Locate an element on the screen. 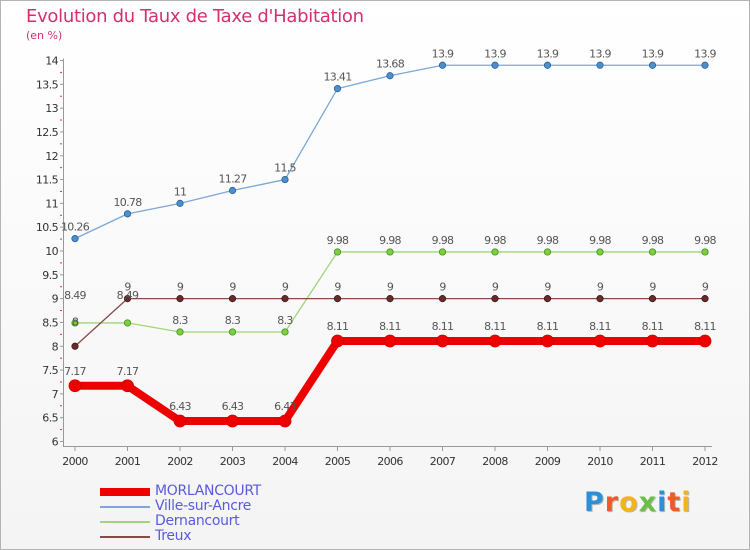 The height and width of the screenshot is (550, 750). y-tick-label: 9.5 is located at coordinates (50, 275).